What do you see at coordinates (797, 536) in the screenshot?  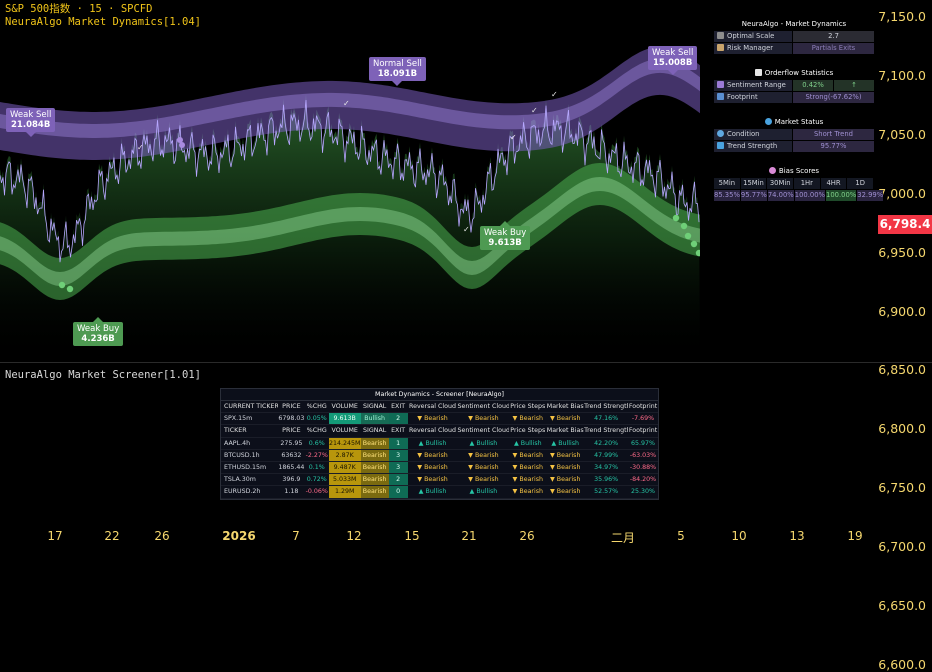 I see `time-tick: 13` at bounding box center [797, 536].